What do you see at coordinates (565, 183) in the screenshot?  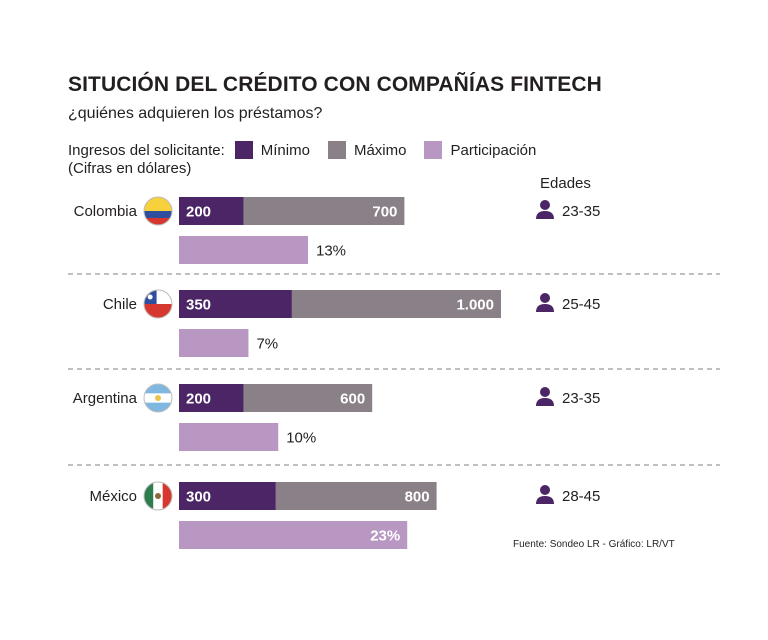 I see `ages-header: Edades` at bounding box center [565, 183].